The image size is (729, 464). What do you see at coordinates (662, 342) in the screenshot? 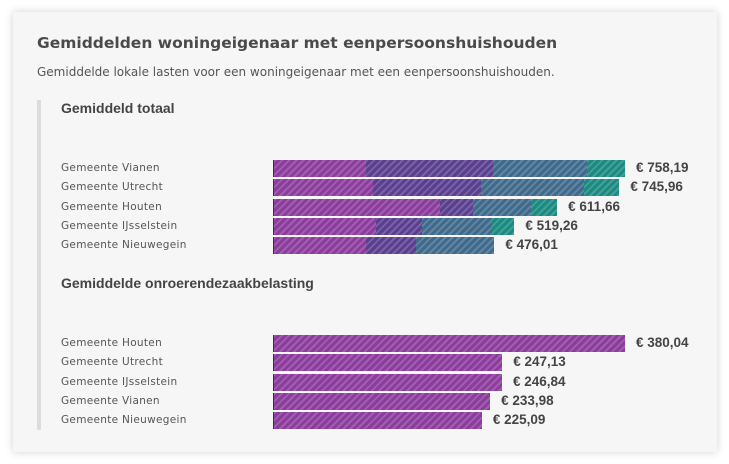
I see `value-label: € 380,04` at bounding box center [662, 342].